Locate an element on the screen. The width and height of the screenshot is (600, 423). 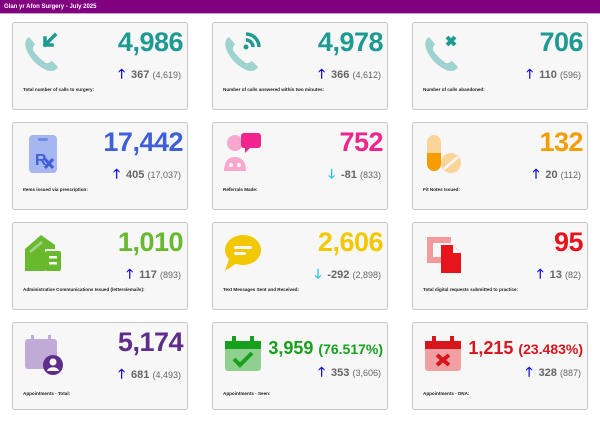
calendar-x-icon is located at coordinates (443, 353).